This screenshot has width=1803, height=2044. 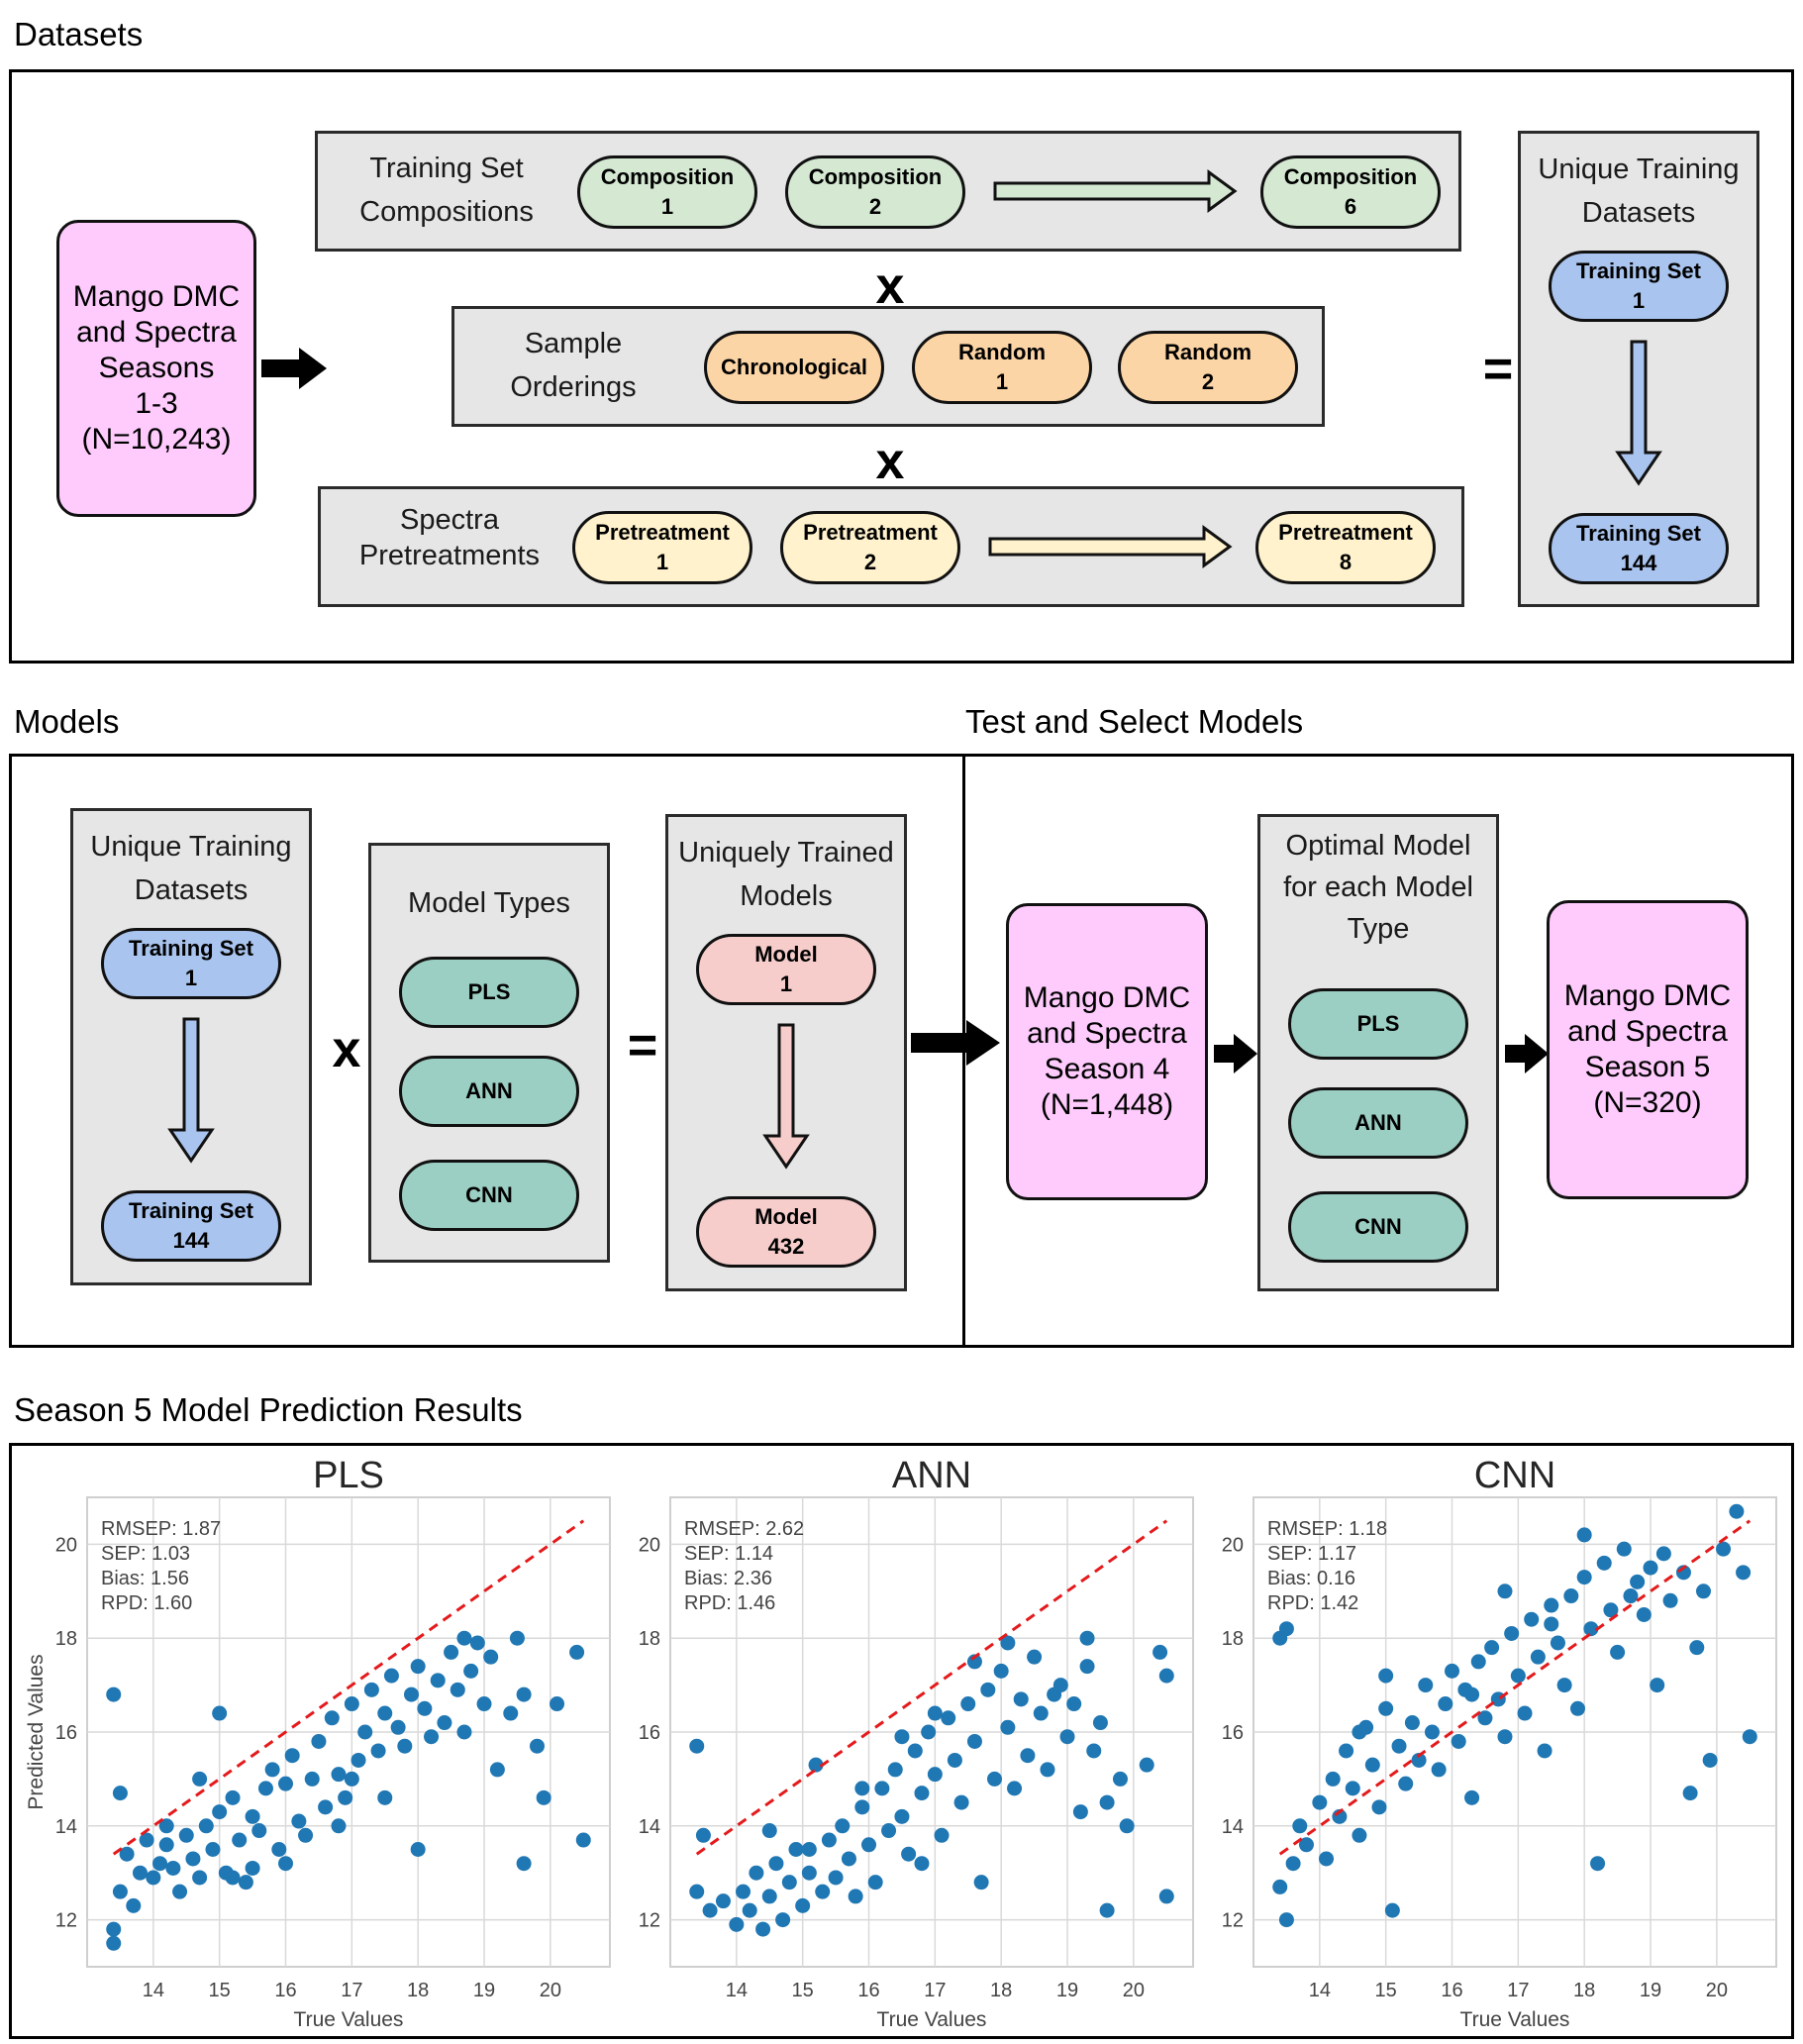 What do you see at coordinates (449, 537) in the screenshot?
I see `spectra-pretreatments-label: Spectra Pretreatments` at bounding box center [449, 537].